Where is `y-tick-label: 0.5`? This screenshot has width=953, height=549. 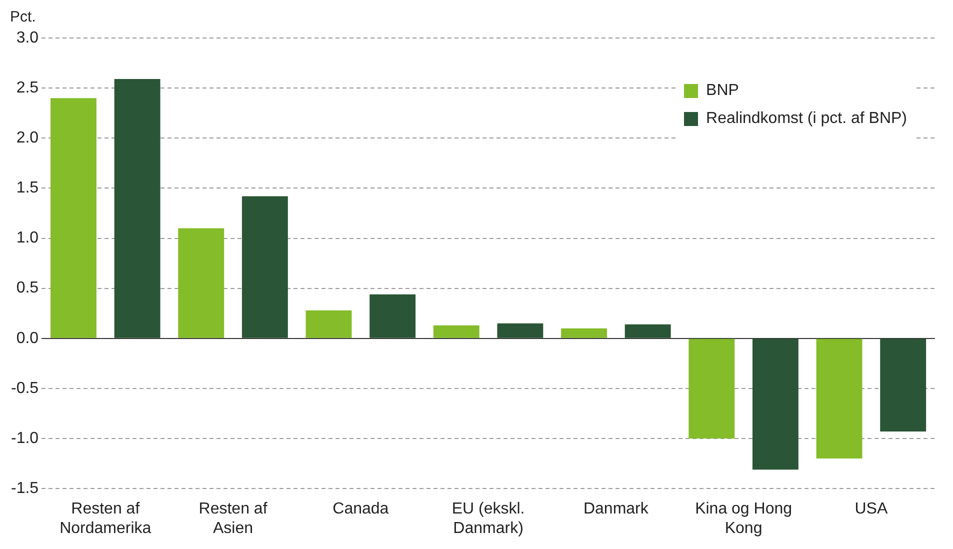 y-tick-label: 0.5 is located at coordinates (27, 288).